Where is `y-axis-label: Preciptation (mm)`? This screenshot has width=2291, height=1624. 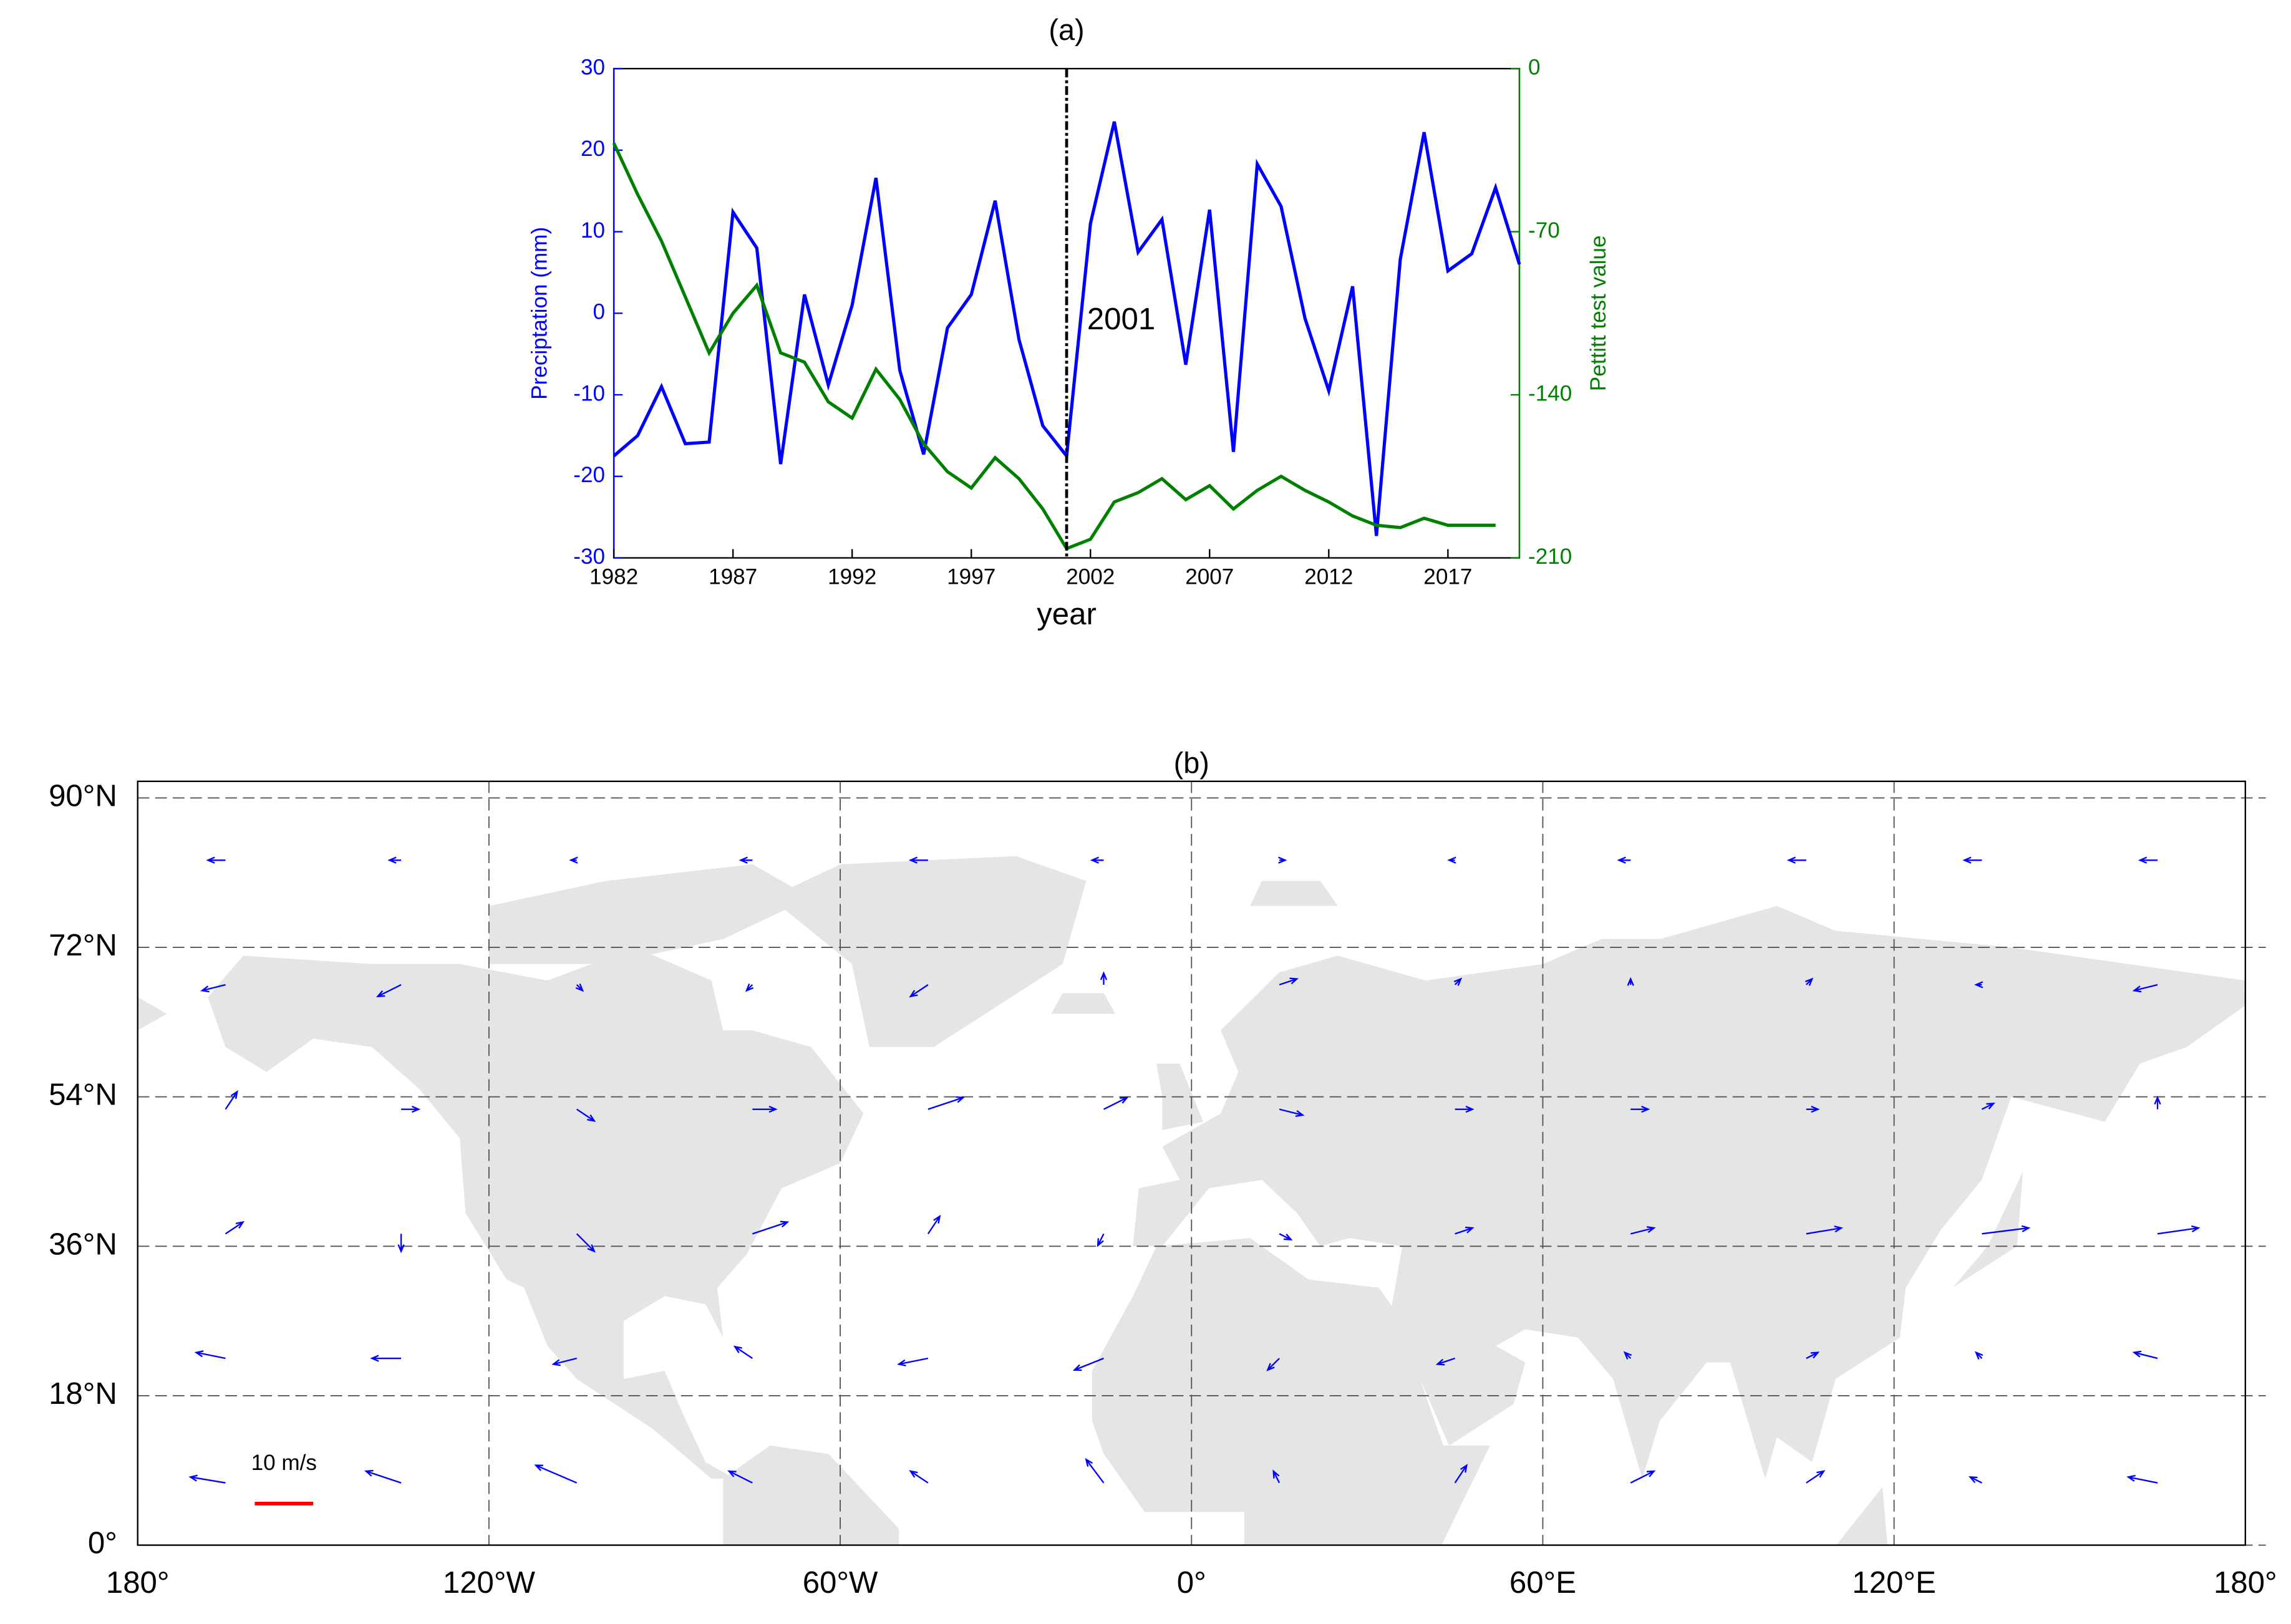 y-axis-label: Preciptation (mm) is located at coordinates (539, 313).